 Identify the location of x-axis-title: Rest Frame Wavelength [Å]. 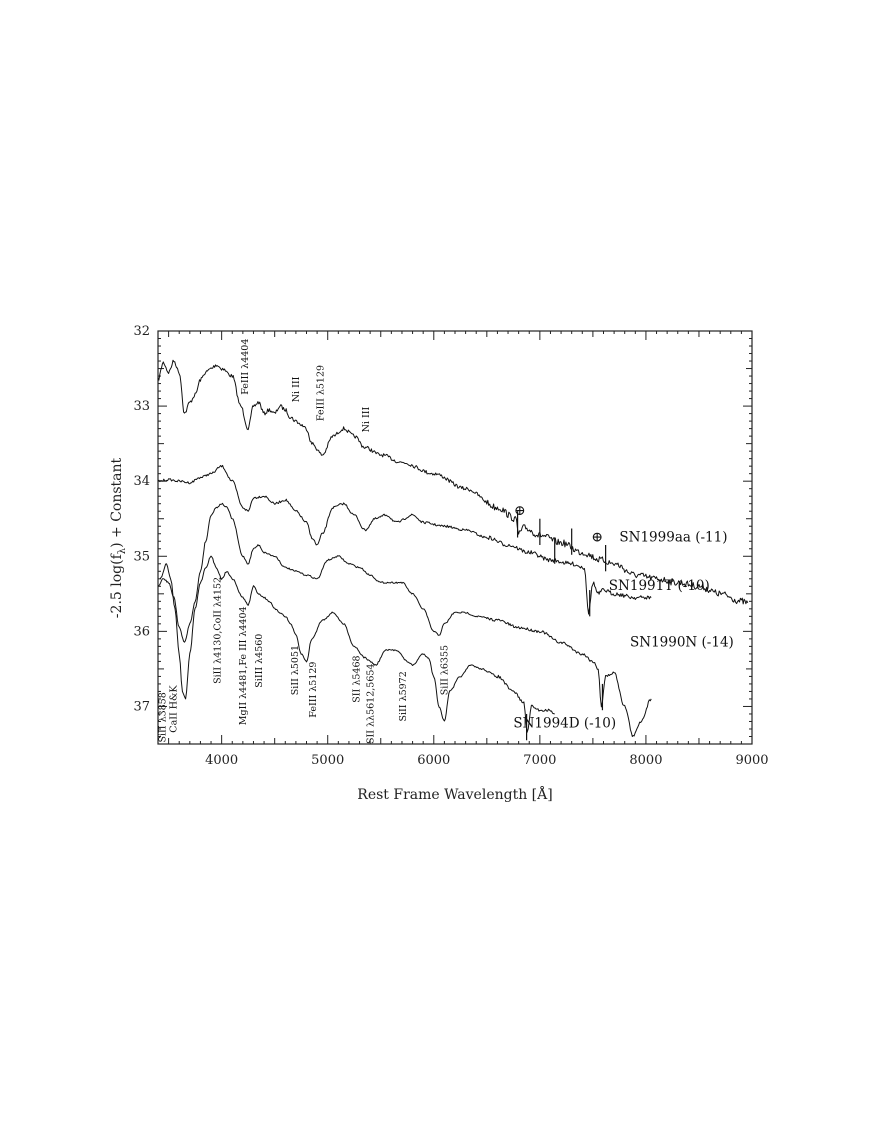
(454, 794).